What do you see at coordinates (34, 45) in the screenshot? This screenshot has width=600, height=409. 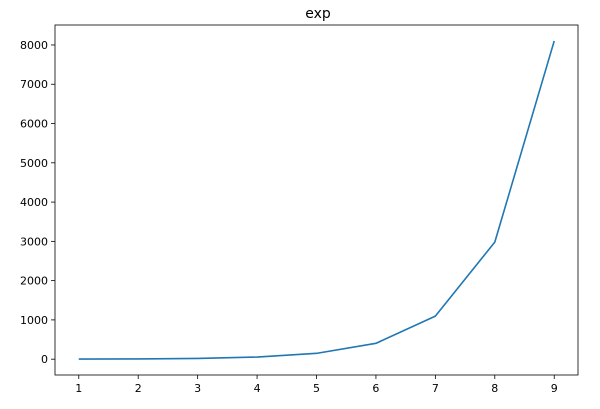 I see `y-tick-label: 8000` at bounding box center [34, 45].